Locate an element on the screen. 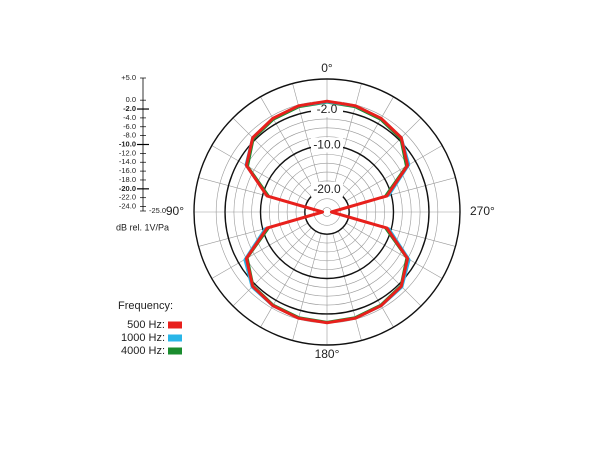  ring-label: -2.0 is located at coordinates (327, 109).